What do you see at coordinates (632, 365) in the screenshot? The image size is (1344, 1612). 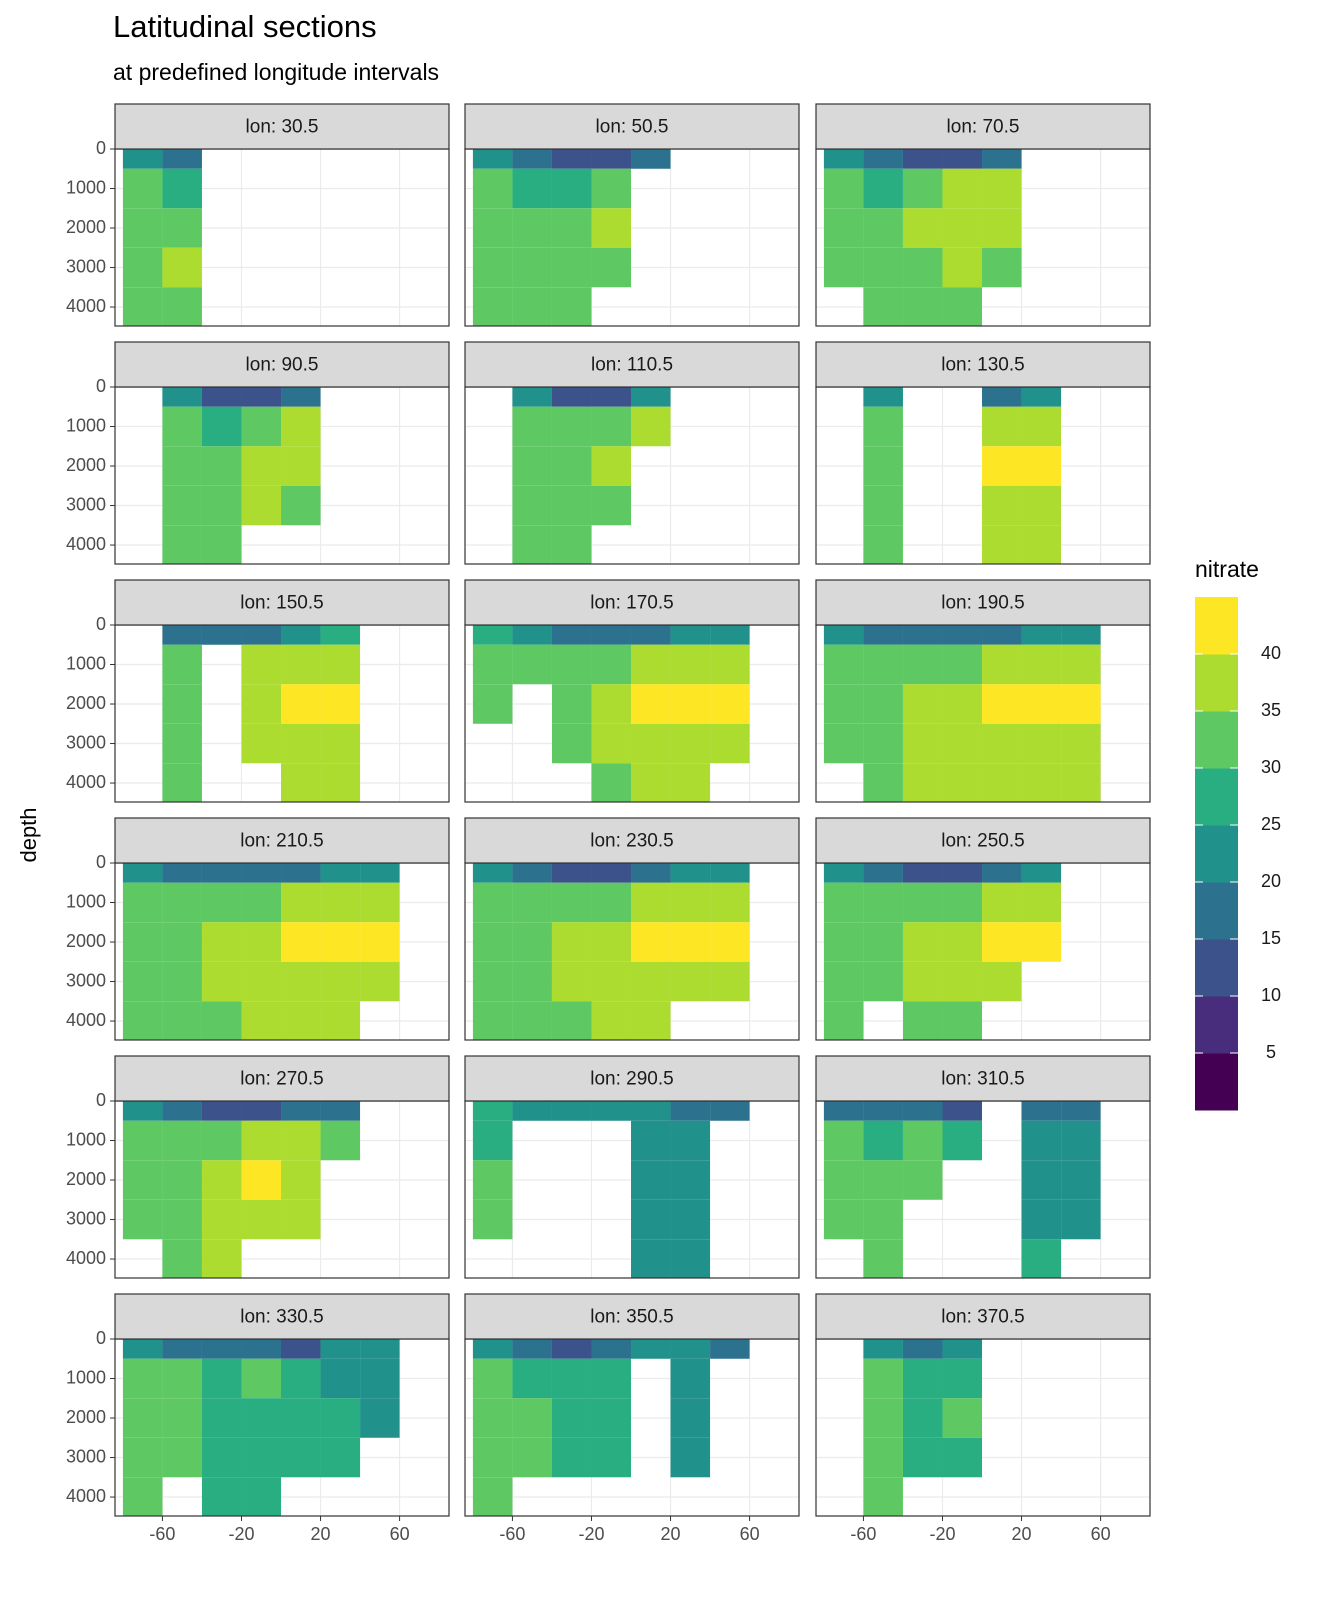 I see `strip-label: lon: 110.5` at bounding box center [632, 365].